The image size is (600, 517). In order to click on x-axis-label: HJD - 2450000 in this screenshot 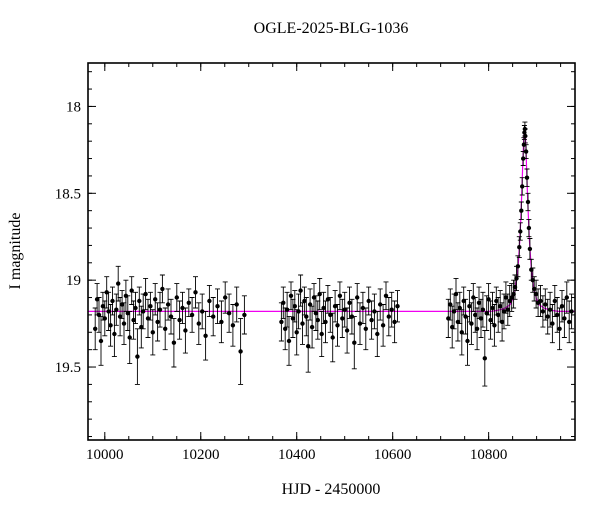, I will do `click(331, 489)`.